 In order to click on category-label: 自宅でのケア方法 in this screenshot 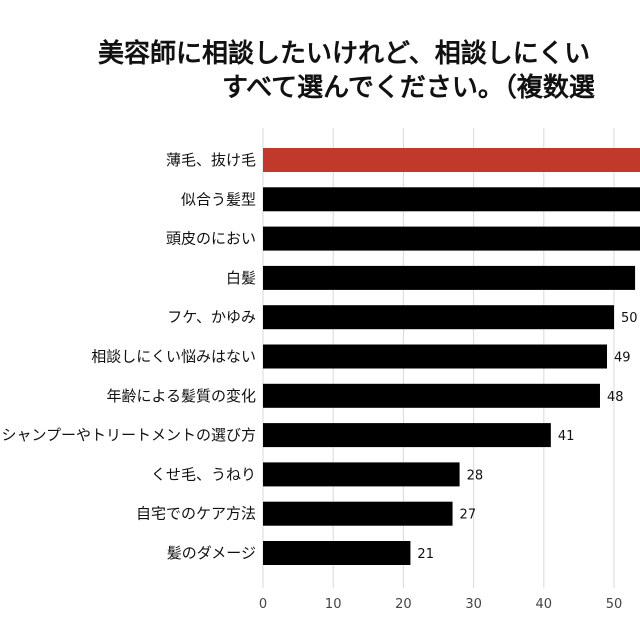, I will do `click(196, 514)`.